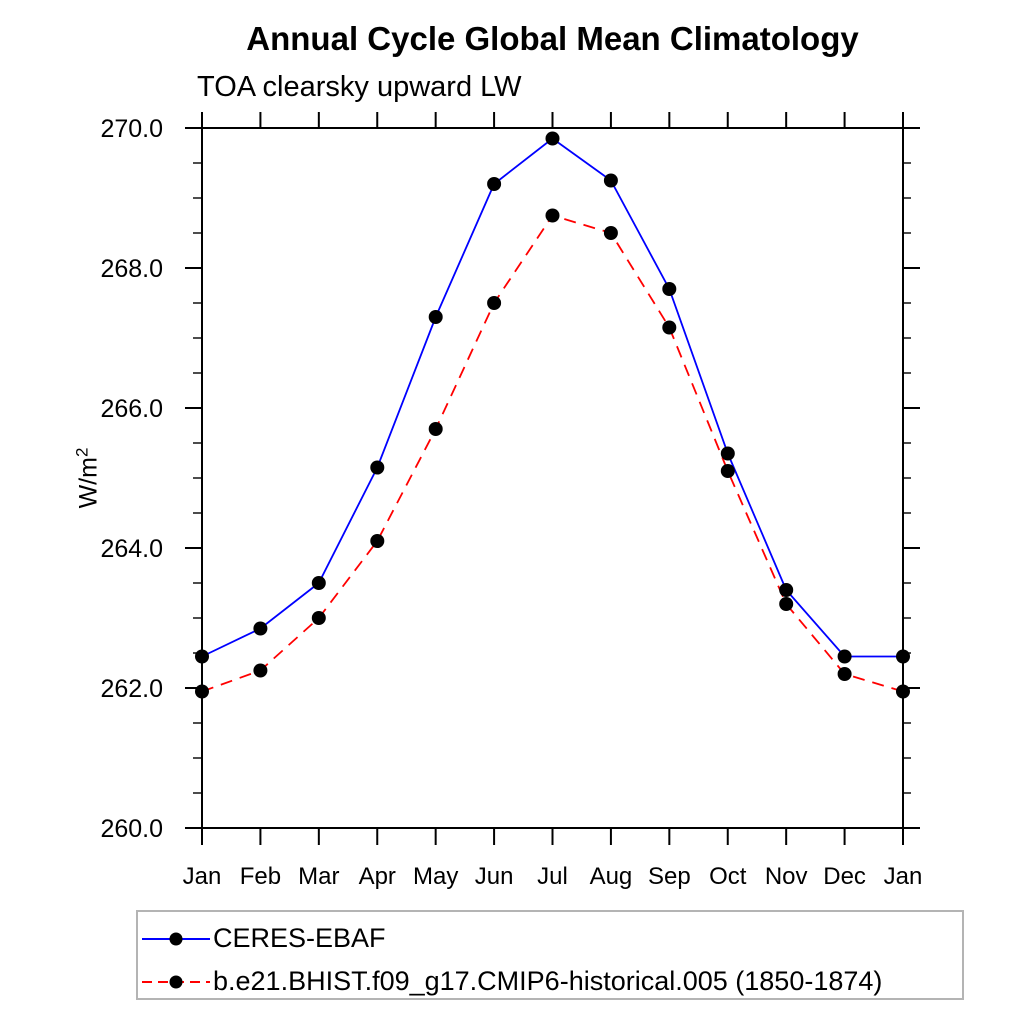  I want to click on x-tick-label: May, so click(435, 876).